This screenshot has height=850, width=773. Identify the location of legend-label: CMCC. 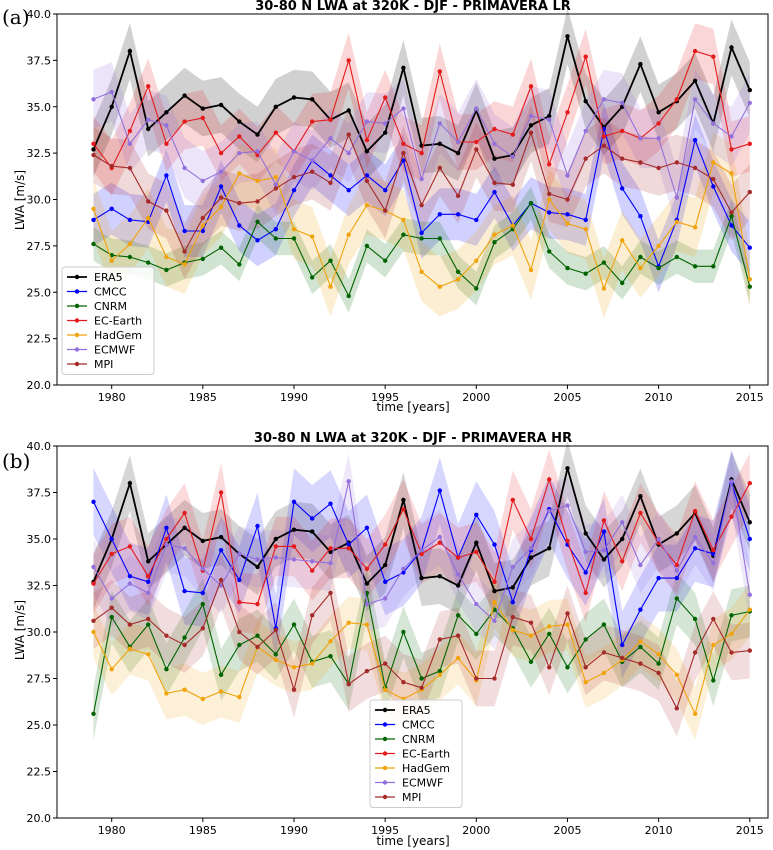
(418, 725).